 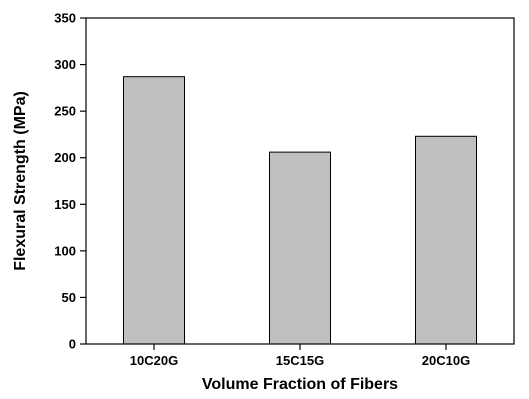 What do you see at coordinates (70, 181) in the screenshot?
I see `y-axis-ticks: 0 50 100 150 200 250 300 350` at bounding box center [70, 181].